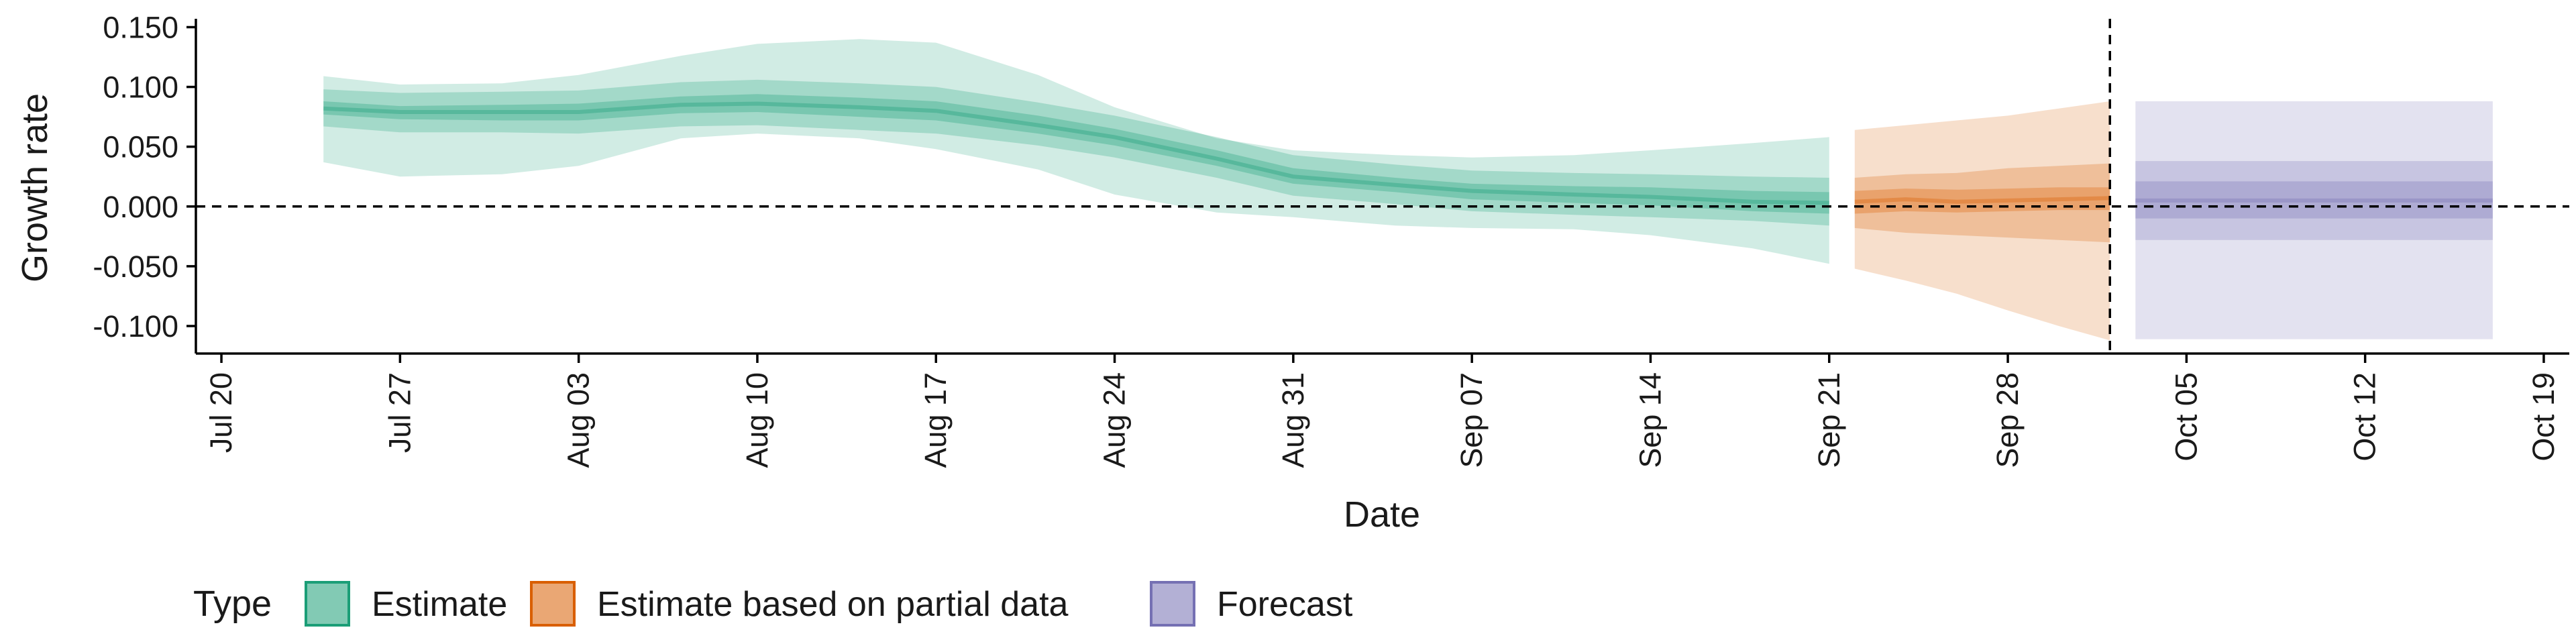  What do you see at coordinates (757, 420) in the screenshot?
I see `x-tick-label: Aug 10` at bounding box center [757, 420].